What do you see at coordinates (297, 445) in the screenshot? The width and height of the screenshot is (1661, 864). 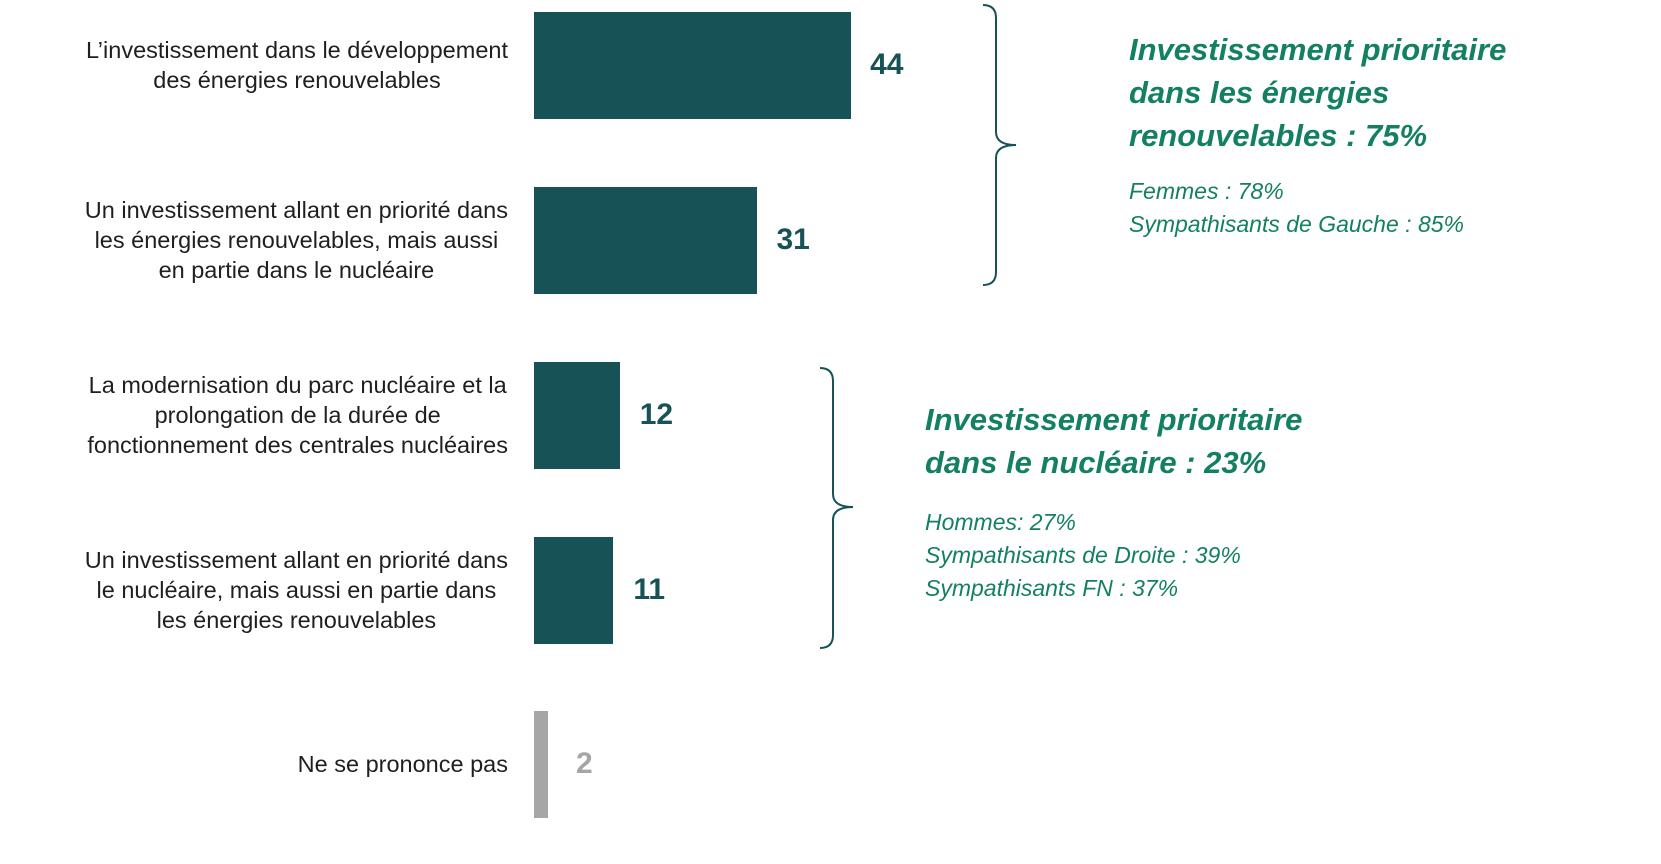 I see `category-label-line: fonctionnement des centrales nucléaires` at bounding box center [297, 445].